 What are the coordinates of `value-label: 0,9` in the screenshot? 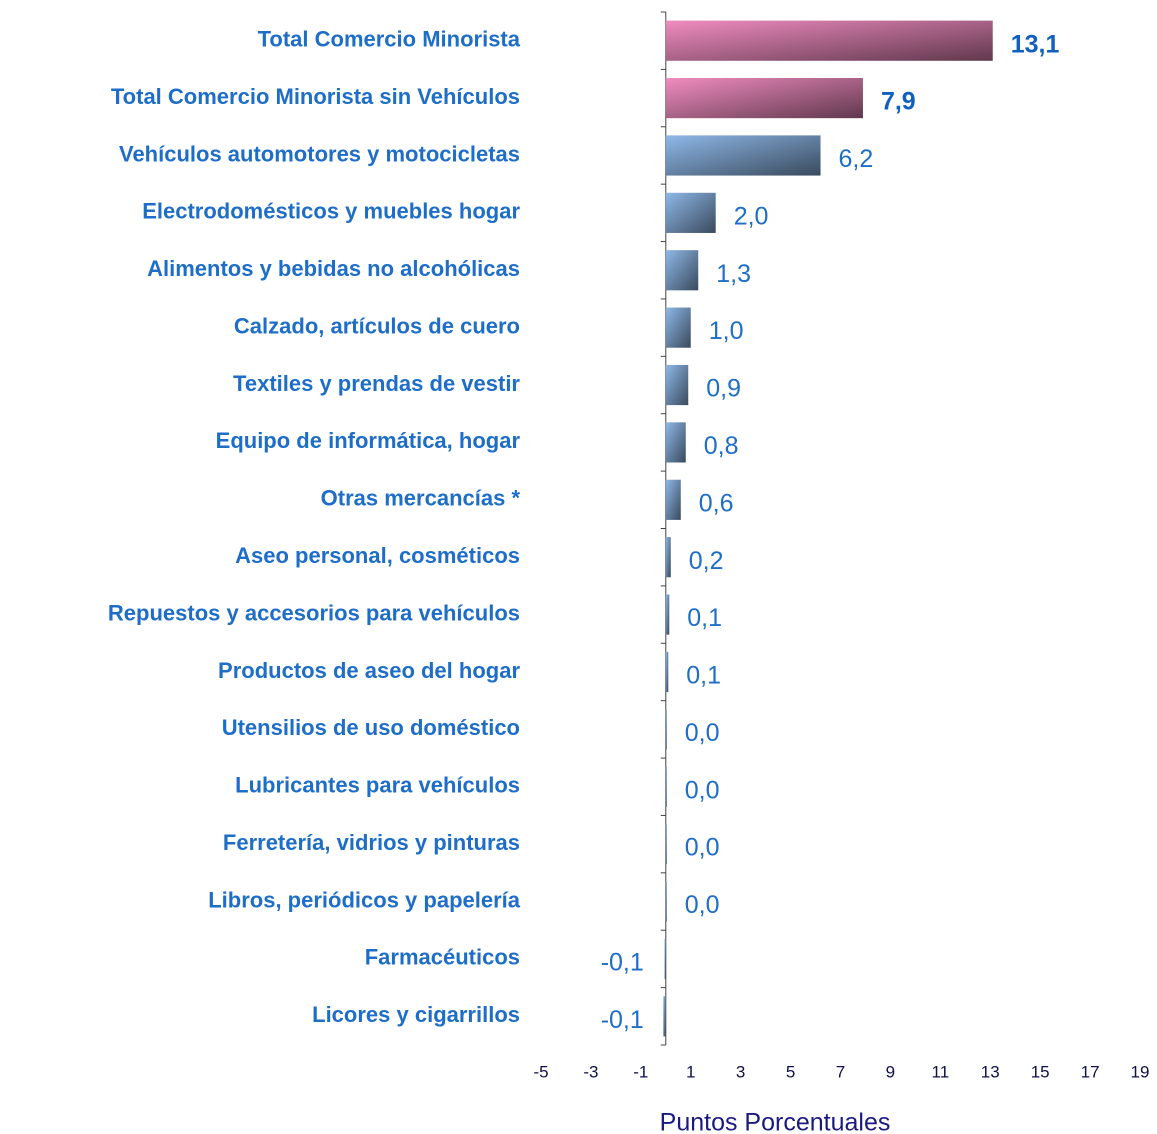 It's located at (723, 389).